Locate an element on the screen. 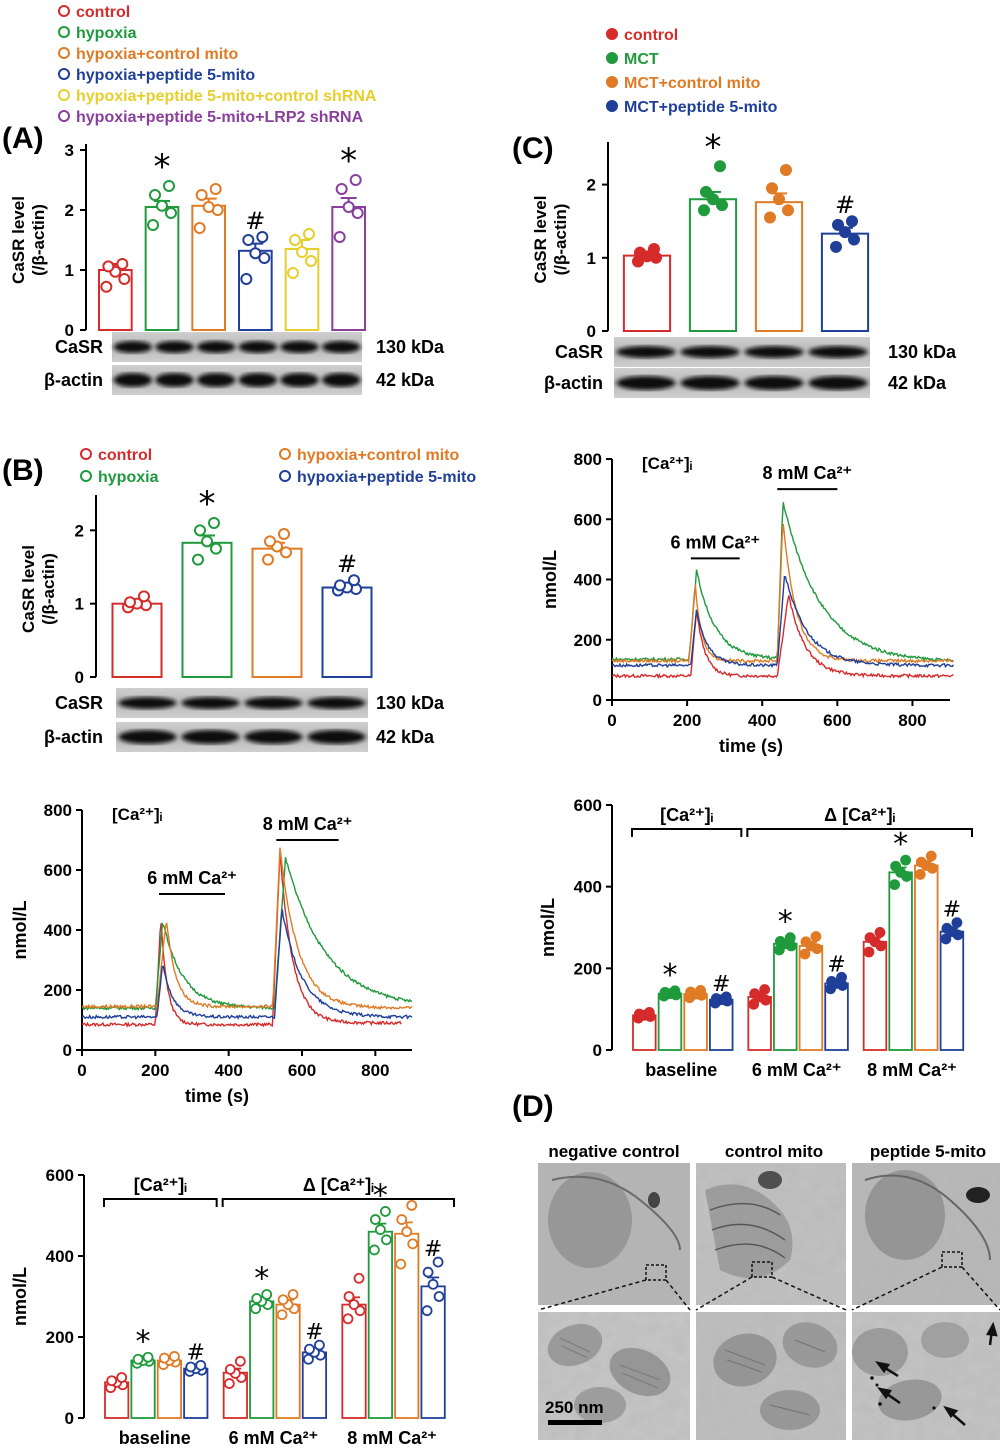 The height and width of the screenshot is (1450, 1000). legend-label: hypoxia is located at coordinates (106, 33).